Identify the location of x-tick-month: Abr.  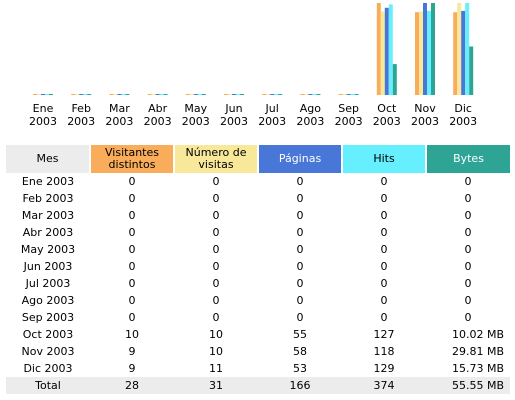
(158, 108).